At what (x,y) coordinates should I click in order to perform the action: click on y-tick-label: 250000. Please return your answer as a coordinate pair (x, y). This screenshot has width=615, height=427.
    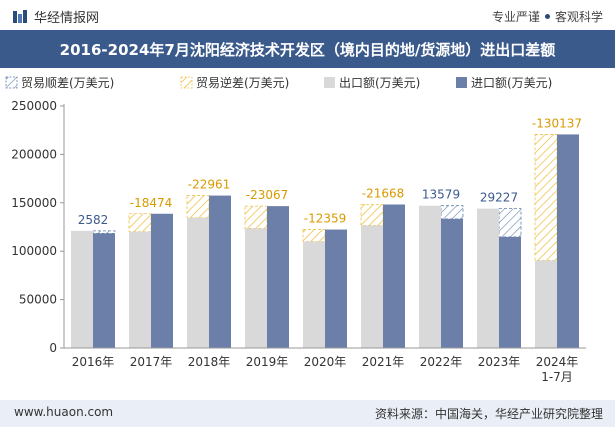
    Looking at the image, I should click on (34, 106).